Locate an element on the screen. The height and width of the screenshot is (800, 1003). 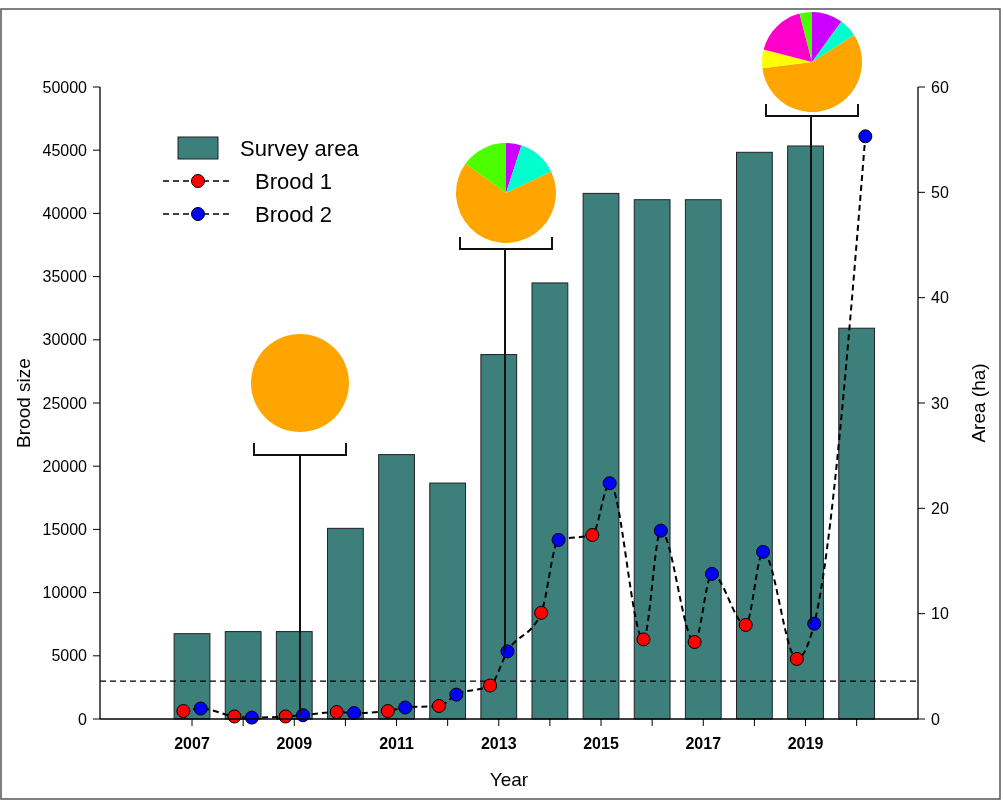
y2-tick-label: 10 is located at coordinates (940, 614).